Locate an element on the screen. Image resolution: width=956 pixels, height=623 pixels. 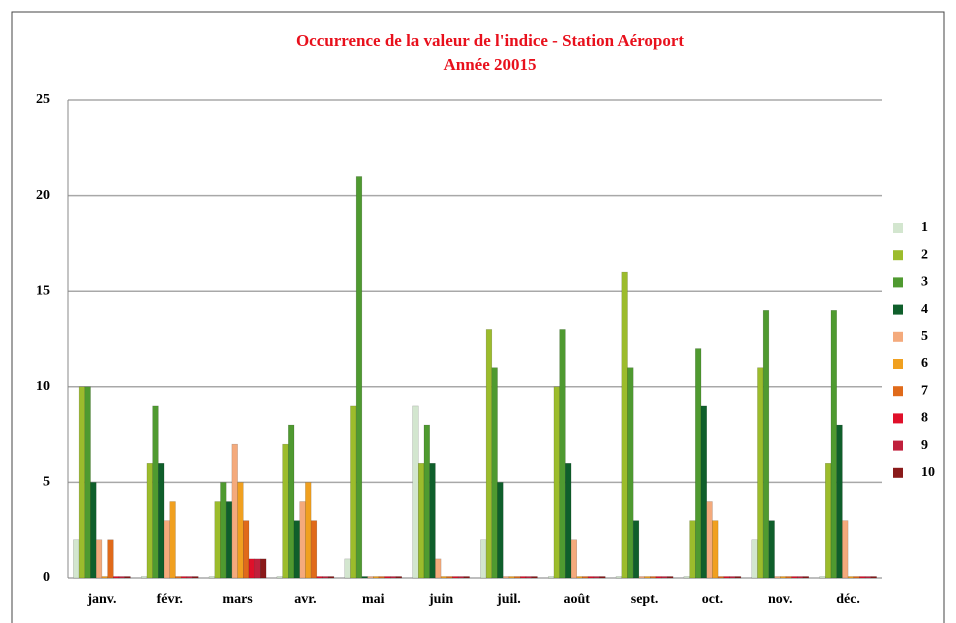
legend-label: 7 is located at coordinates (924, 390).